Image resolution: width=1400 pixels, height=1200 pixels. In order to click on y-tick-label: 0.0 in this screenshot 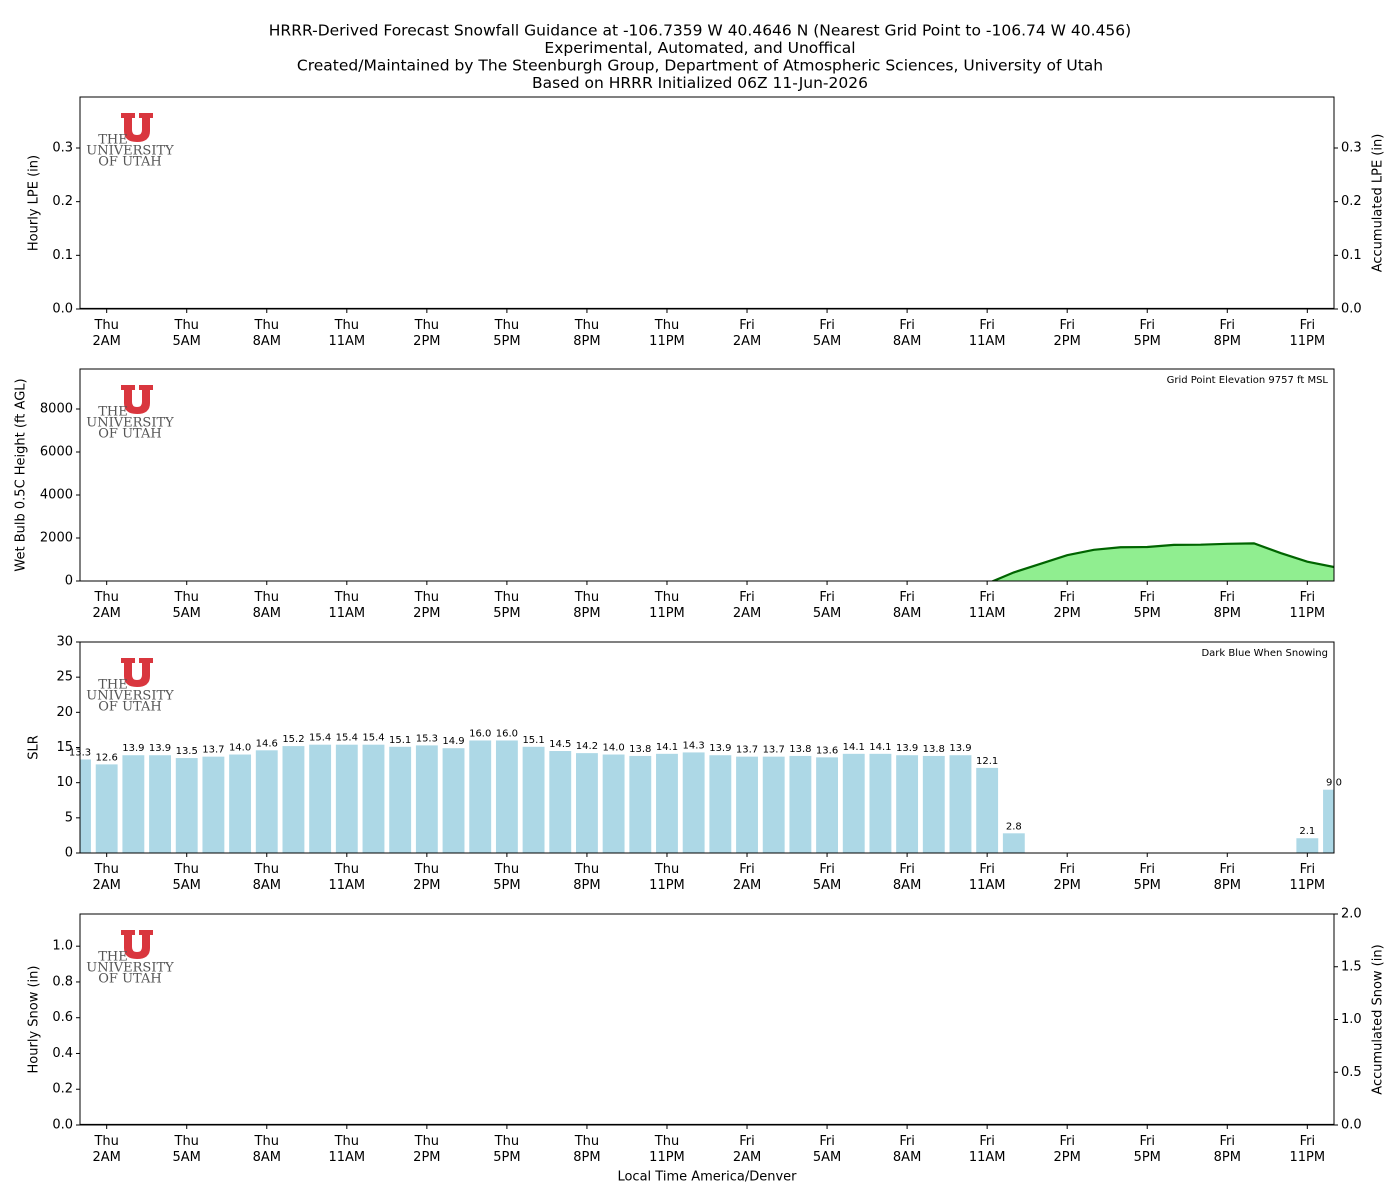, I will do `click(62, 1125)`.